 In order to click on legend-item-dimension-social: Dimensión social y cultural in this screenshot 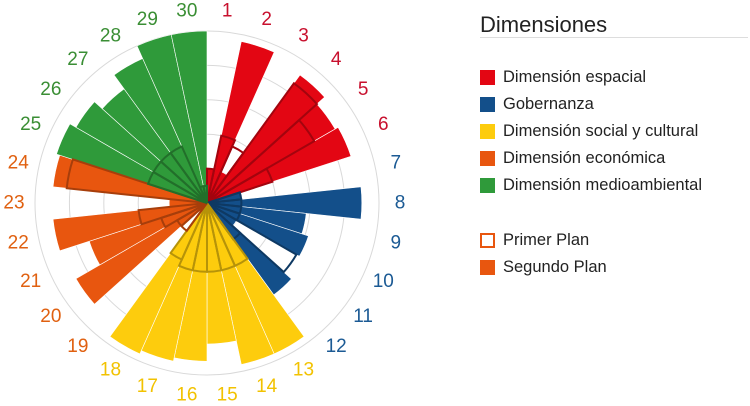, I will do `click(589, 131)`.